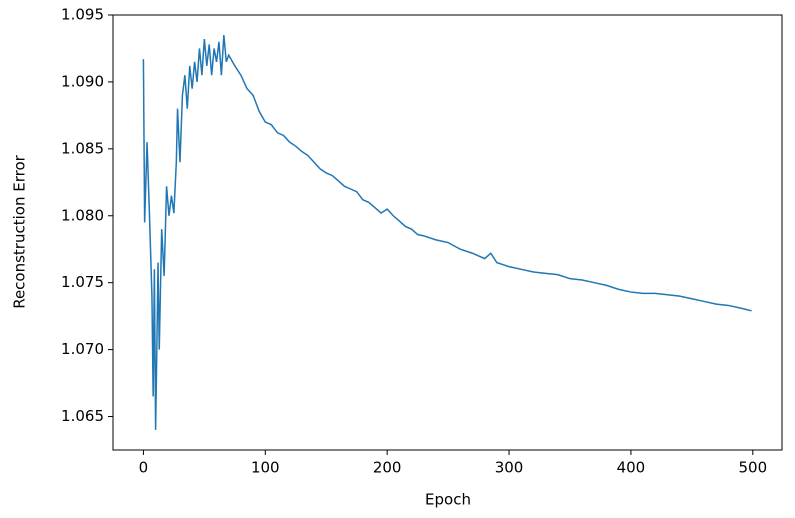 This screenshot has height=518, width=795. I want to click on y-tick-label: 1.085, so click(82, 148).